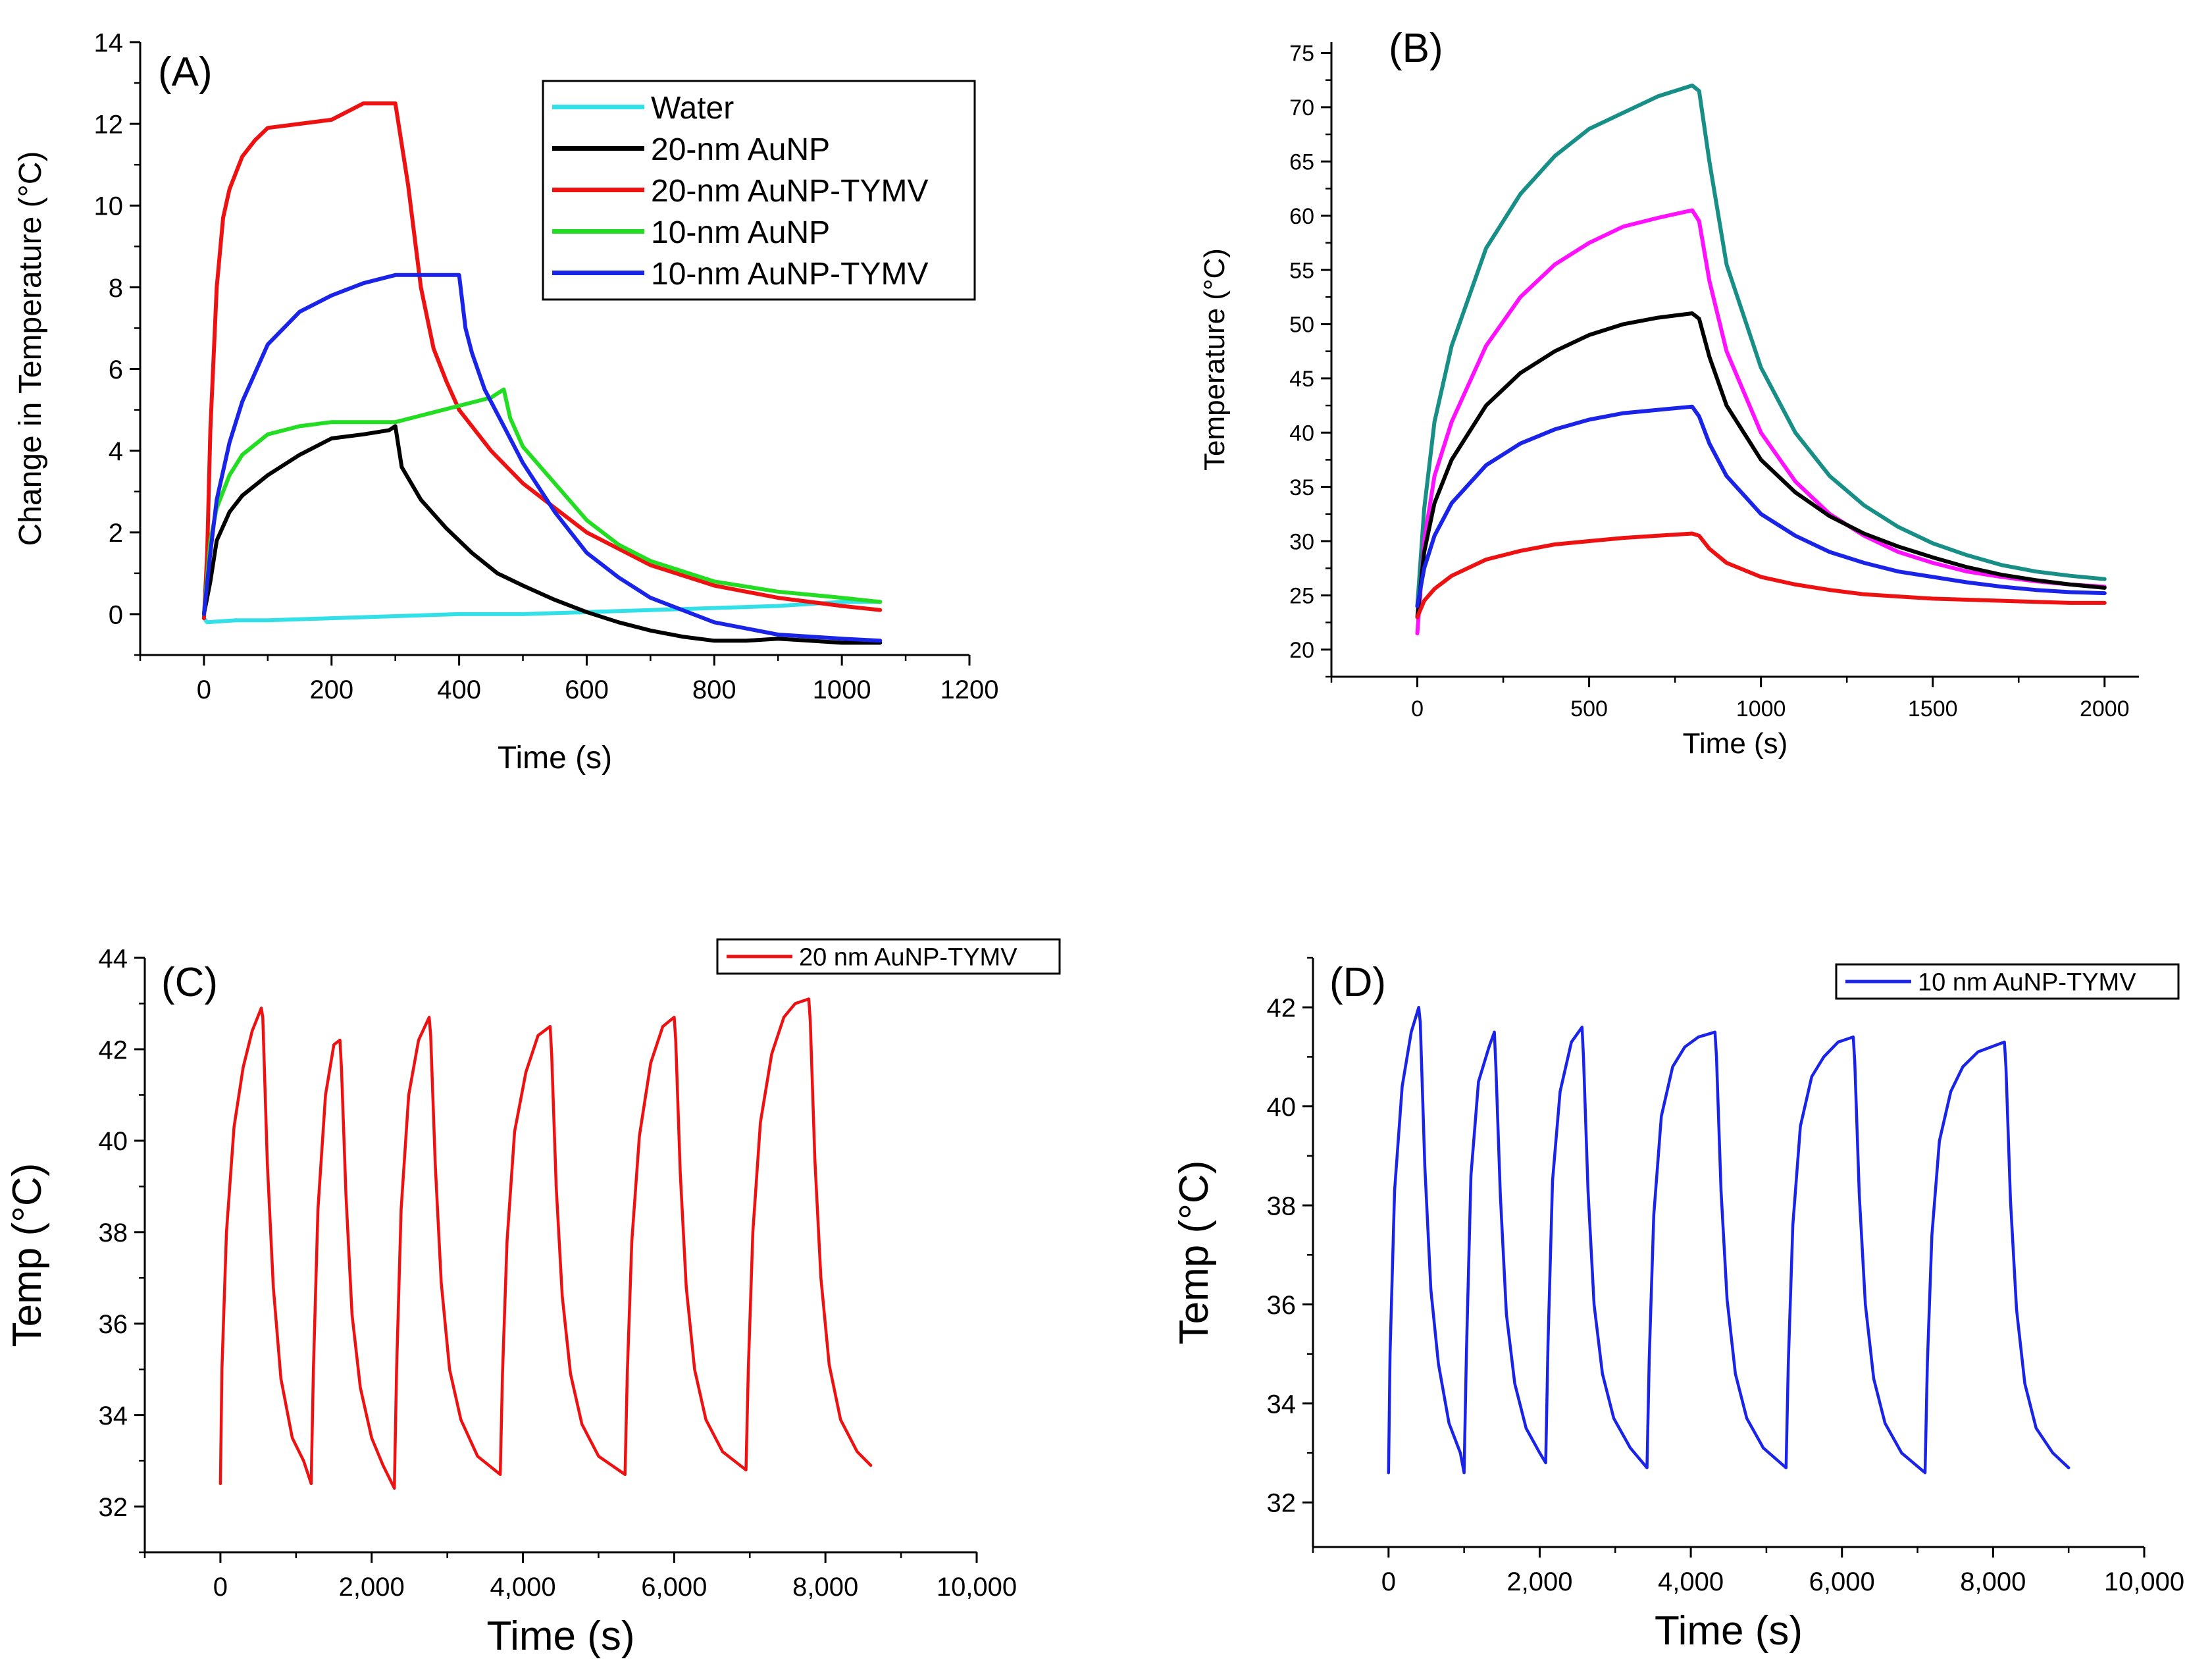 The width and height of the screenshot is (2212, 1678). Describe the element at coordinates (30, 348) in the screenshot. I see `y-axis-label: Change in Temperature (°C)` at that location.